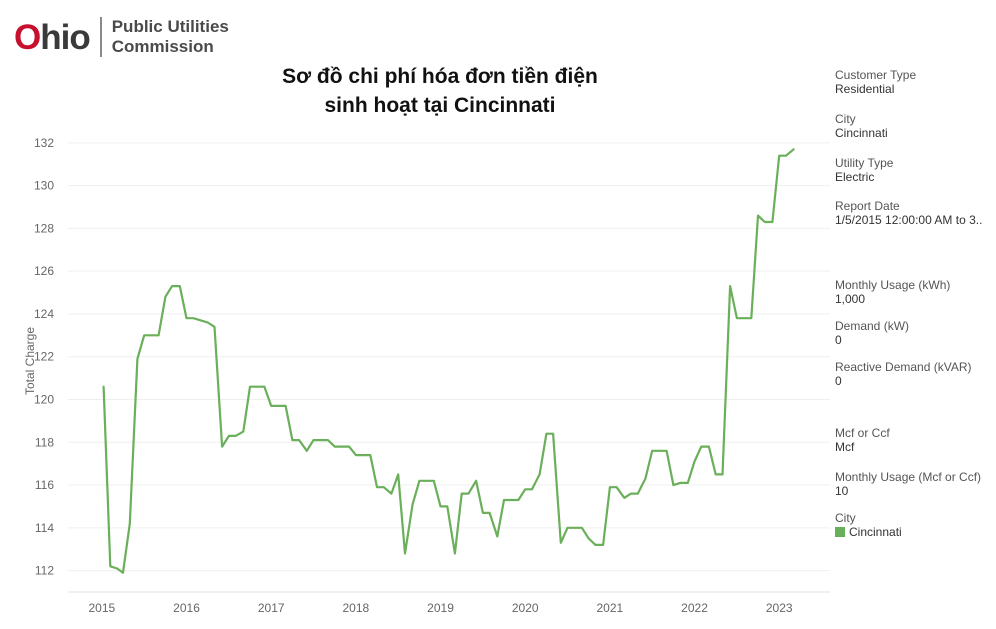 The height and width of the screenshot is (629, 996). Describe the element at coordinates (102, 608) in the screenshot. I see `x-tick-label: 2015` at that location.